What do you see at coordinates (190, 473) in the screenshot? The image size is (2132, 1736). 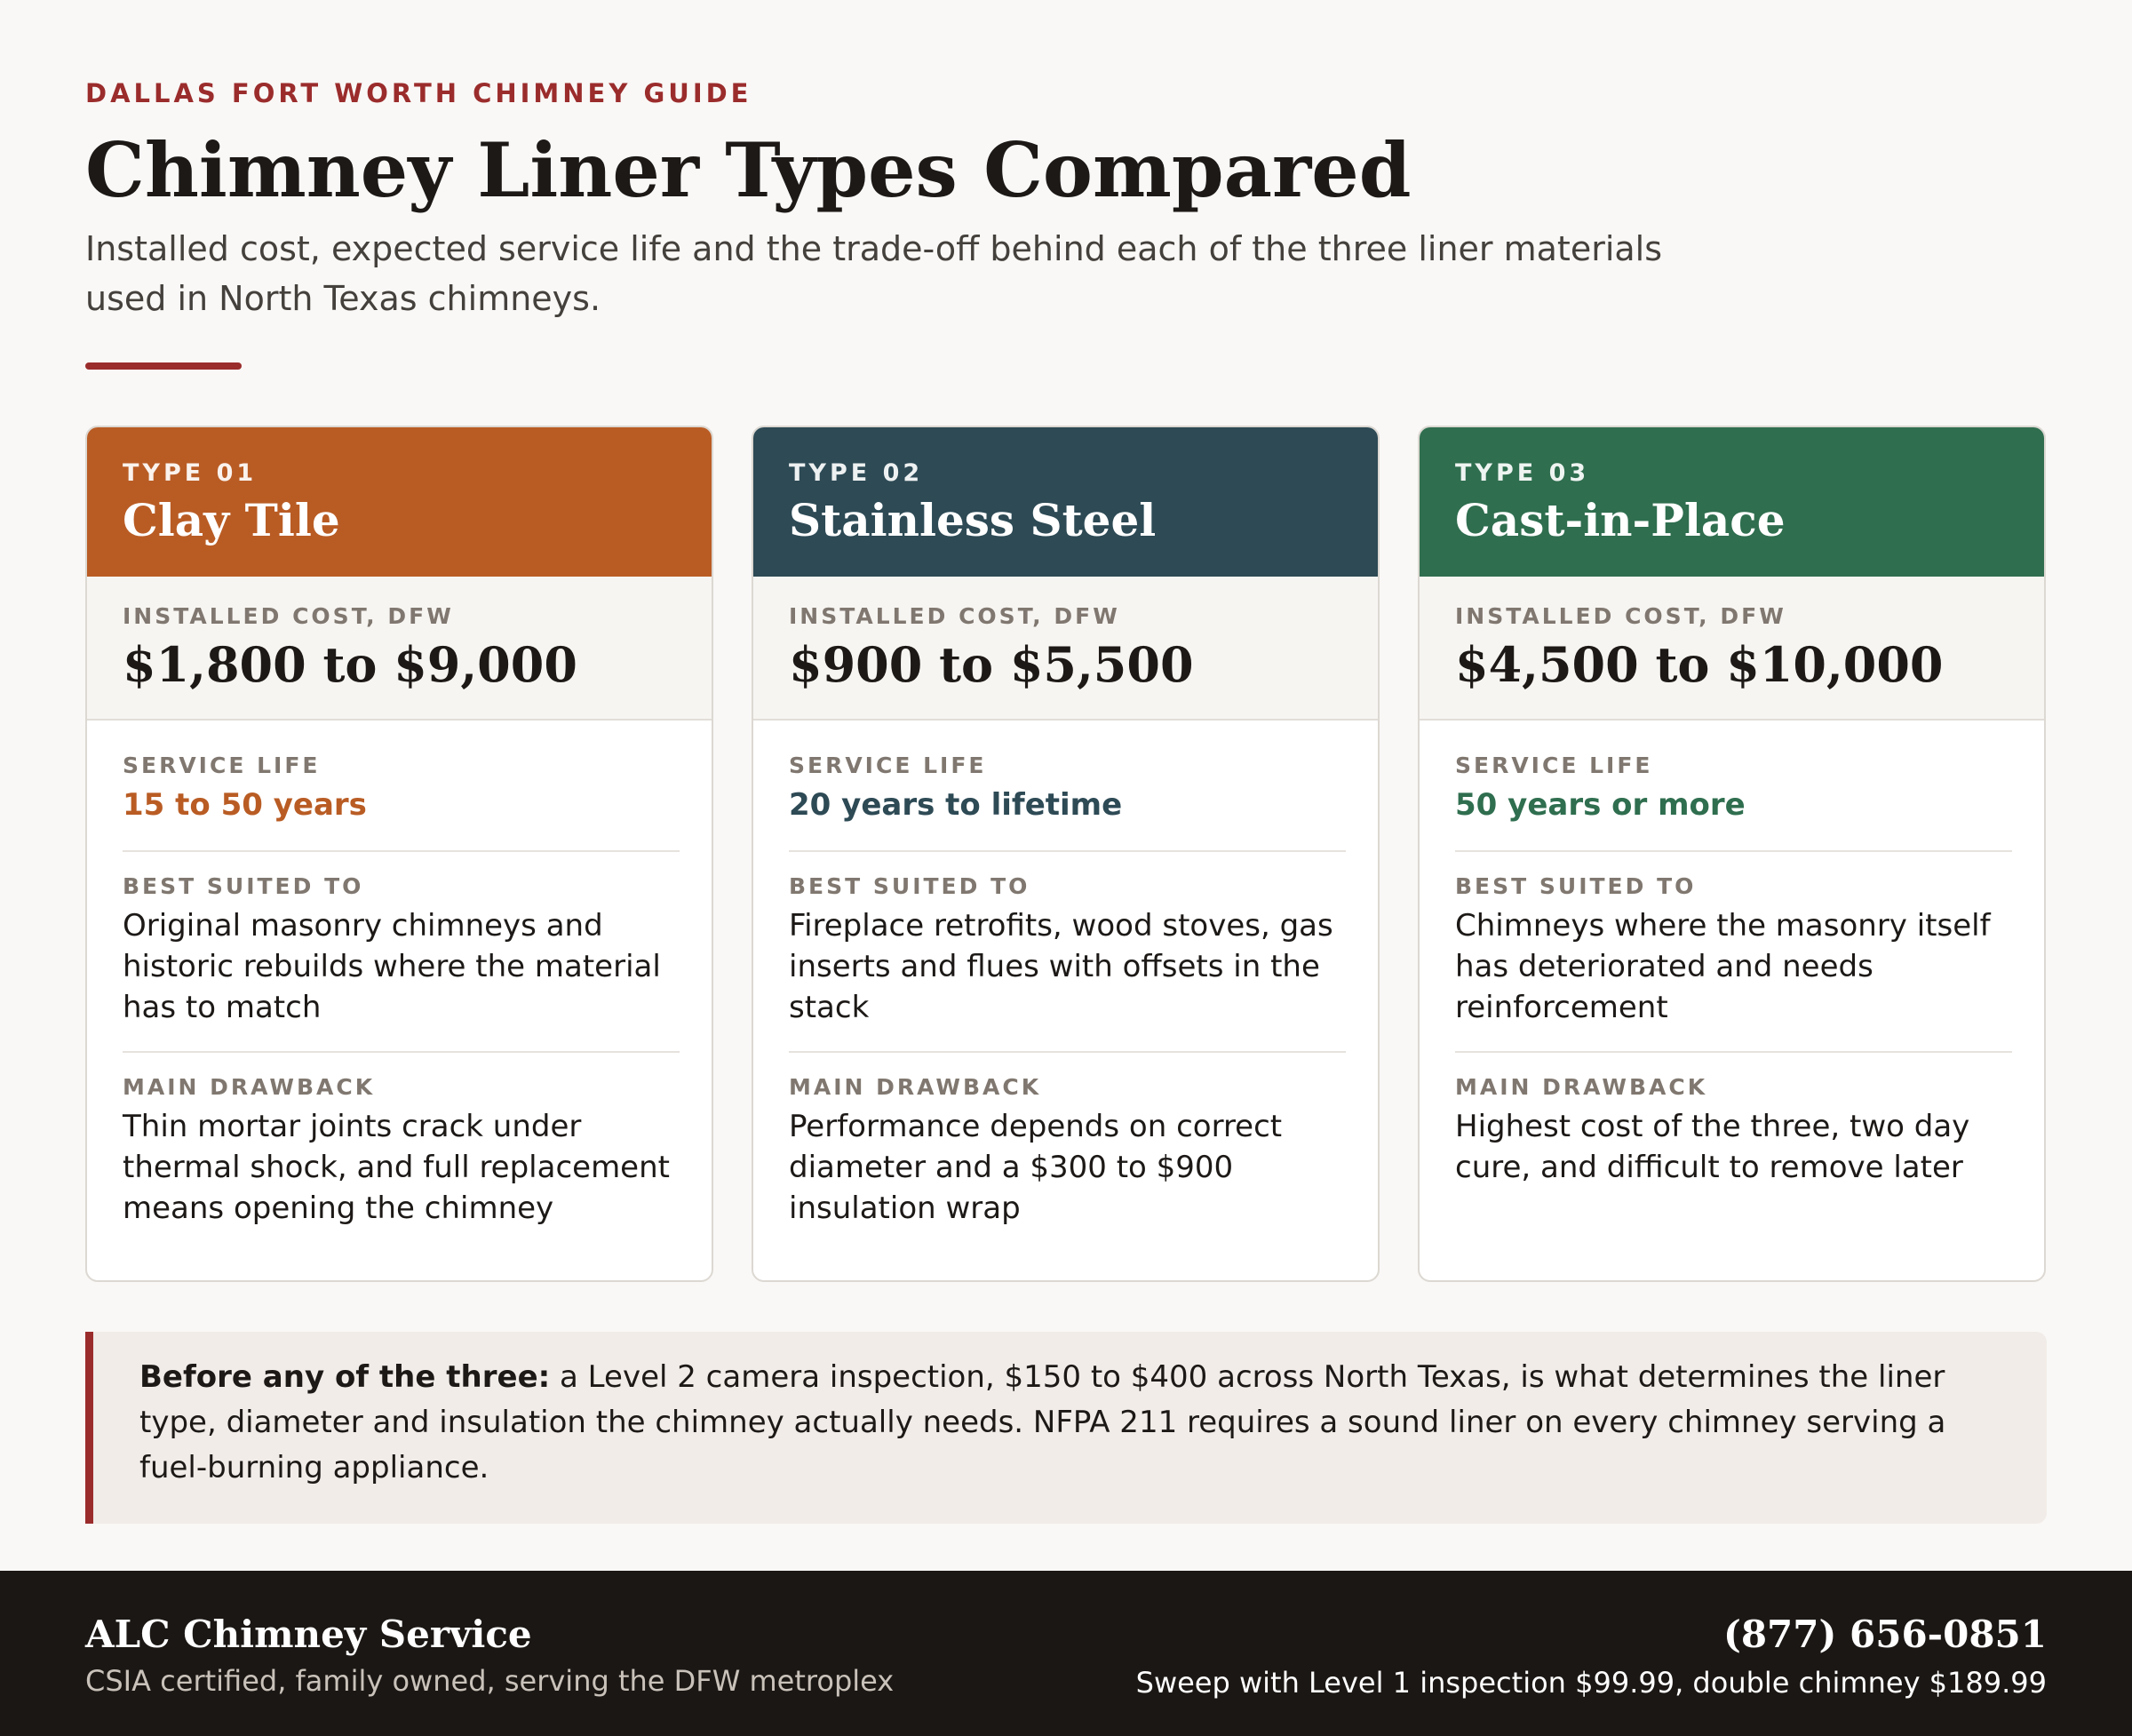 I see `card-type-label: TYPE 01` at bounding box center [190, 473].